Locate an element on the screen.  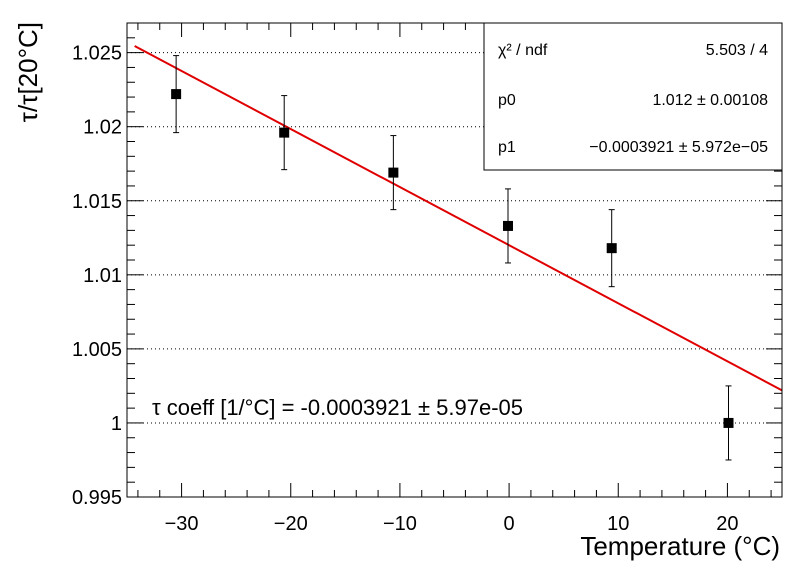
y-tick-label: 1.01 is located at coordinates (102, 276).